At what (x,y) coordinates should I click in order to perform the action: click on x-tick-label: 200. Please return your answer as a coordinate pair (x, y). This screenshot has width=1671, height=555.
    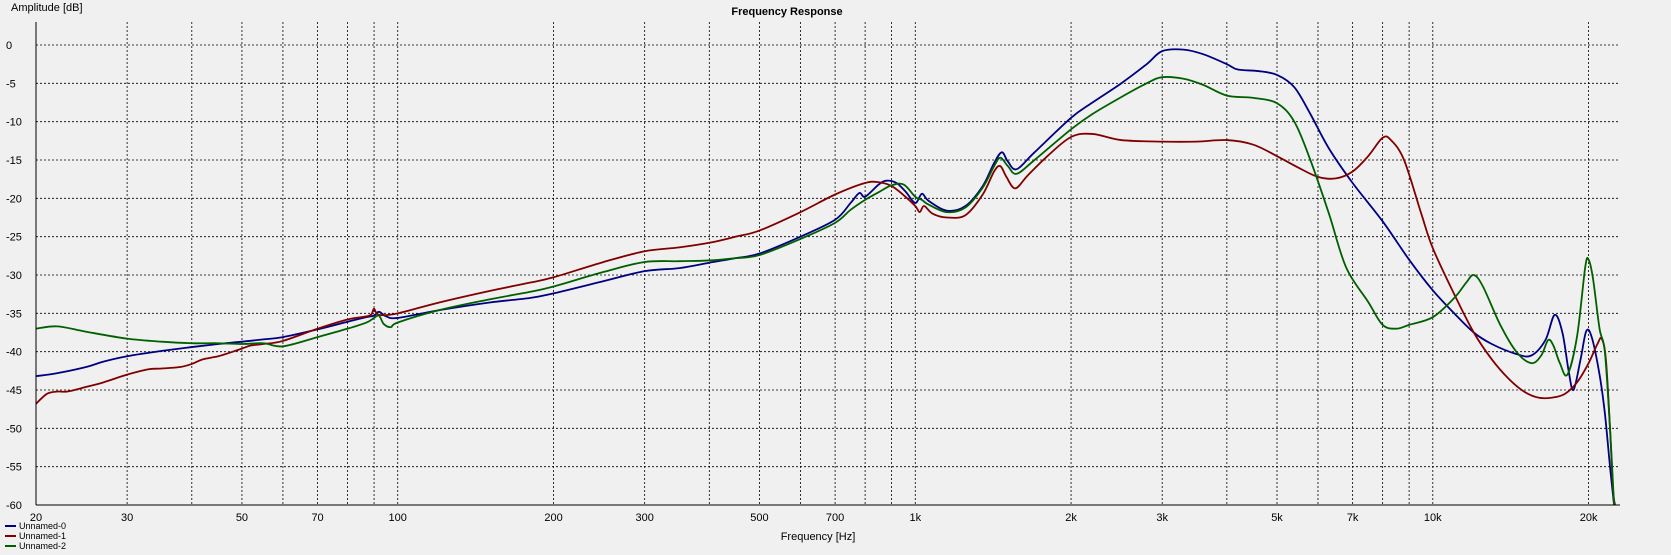
    Looking at the image, I should click on (553, 518).